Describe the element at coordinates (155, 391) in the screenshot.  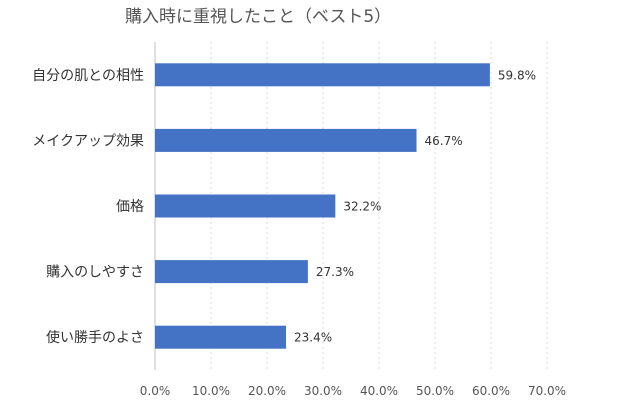
I see `x-tick-label: 0.0%` at that location.